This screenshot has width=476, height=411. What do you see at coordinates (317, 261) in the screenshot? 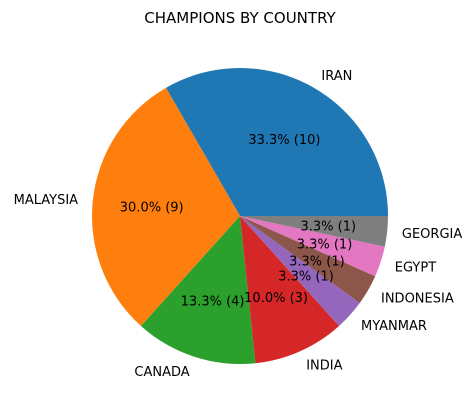
I see `percent-label-indonesia: 3.3% (1)` at bounding box center [317, 261].